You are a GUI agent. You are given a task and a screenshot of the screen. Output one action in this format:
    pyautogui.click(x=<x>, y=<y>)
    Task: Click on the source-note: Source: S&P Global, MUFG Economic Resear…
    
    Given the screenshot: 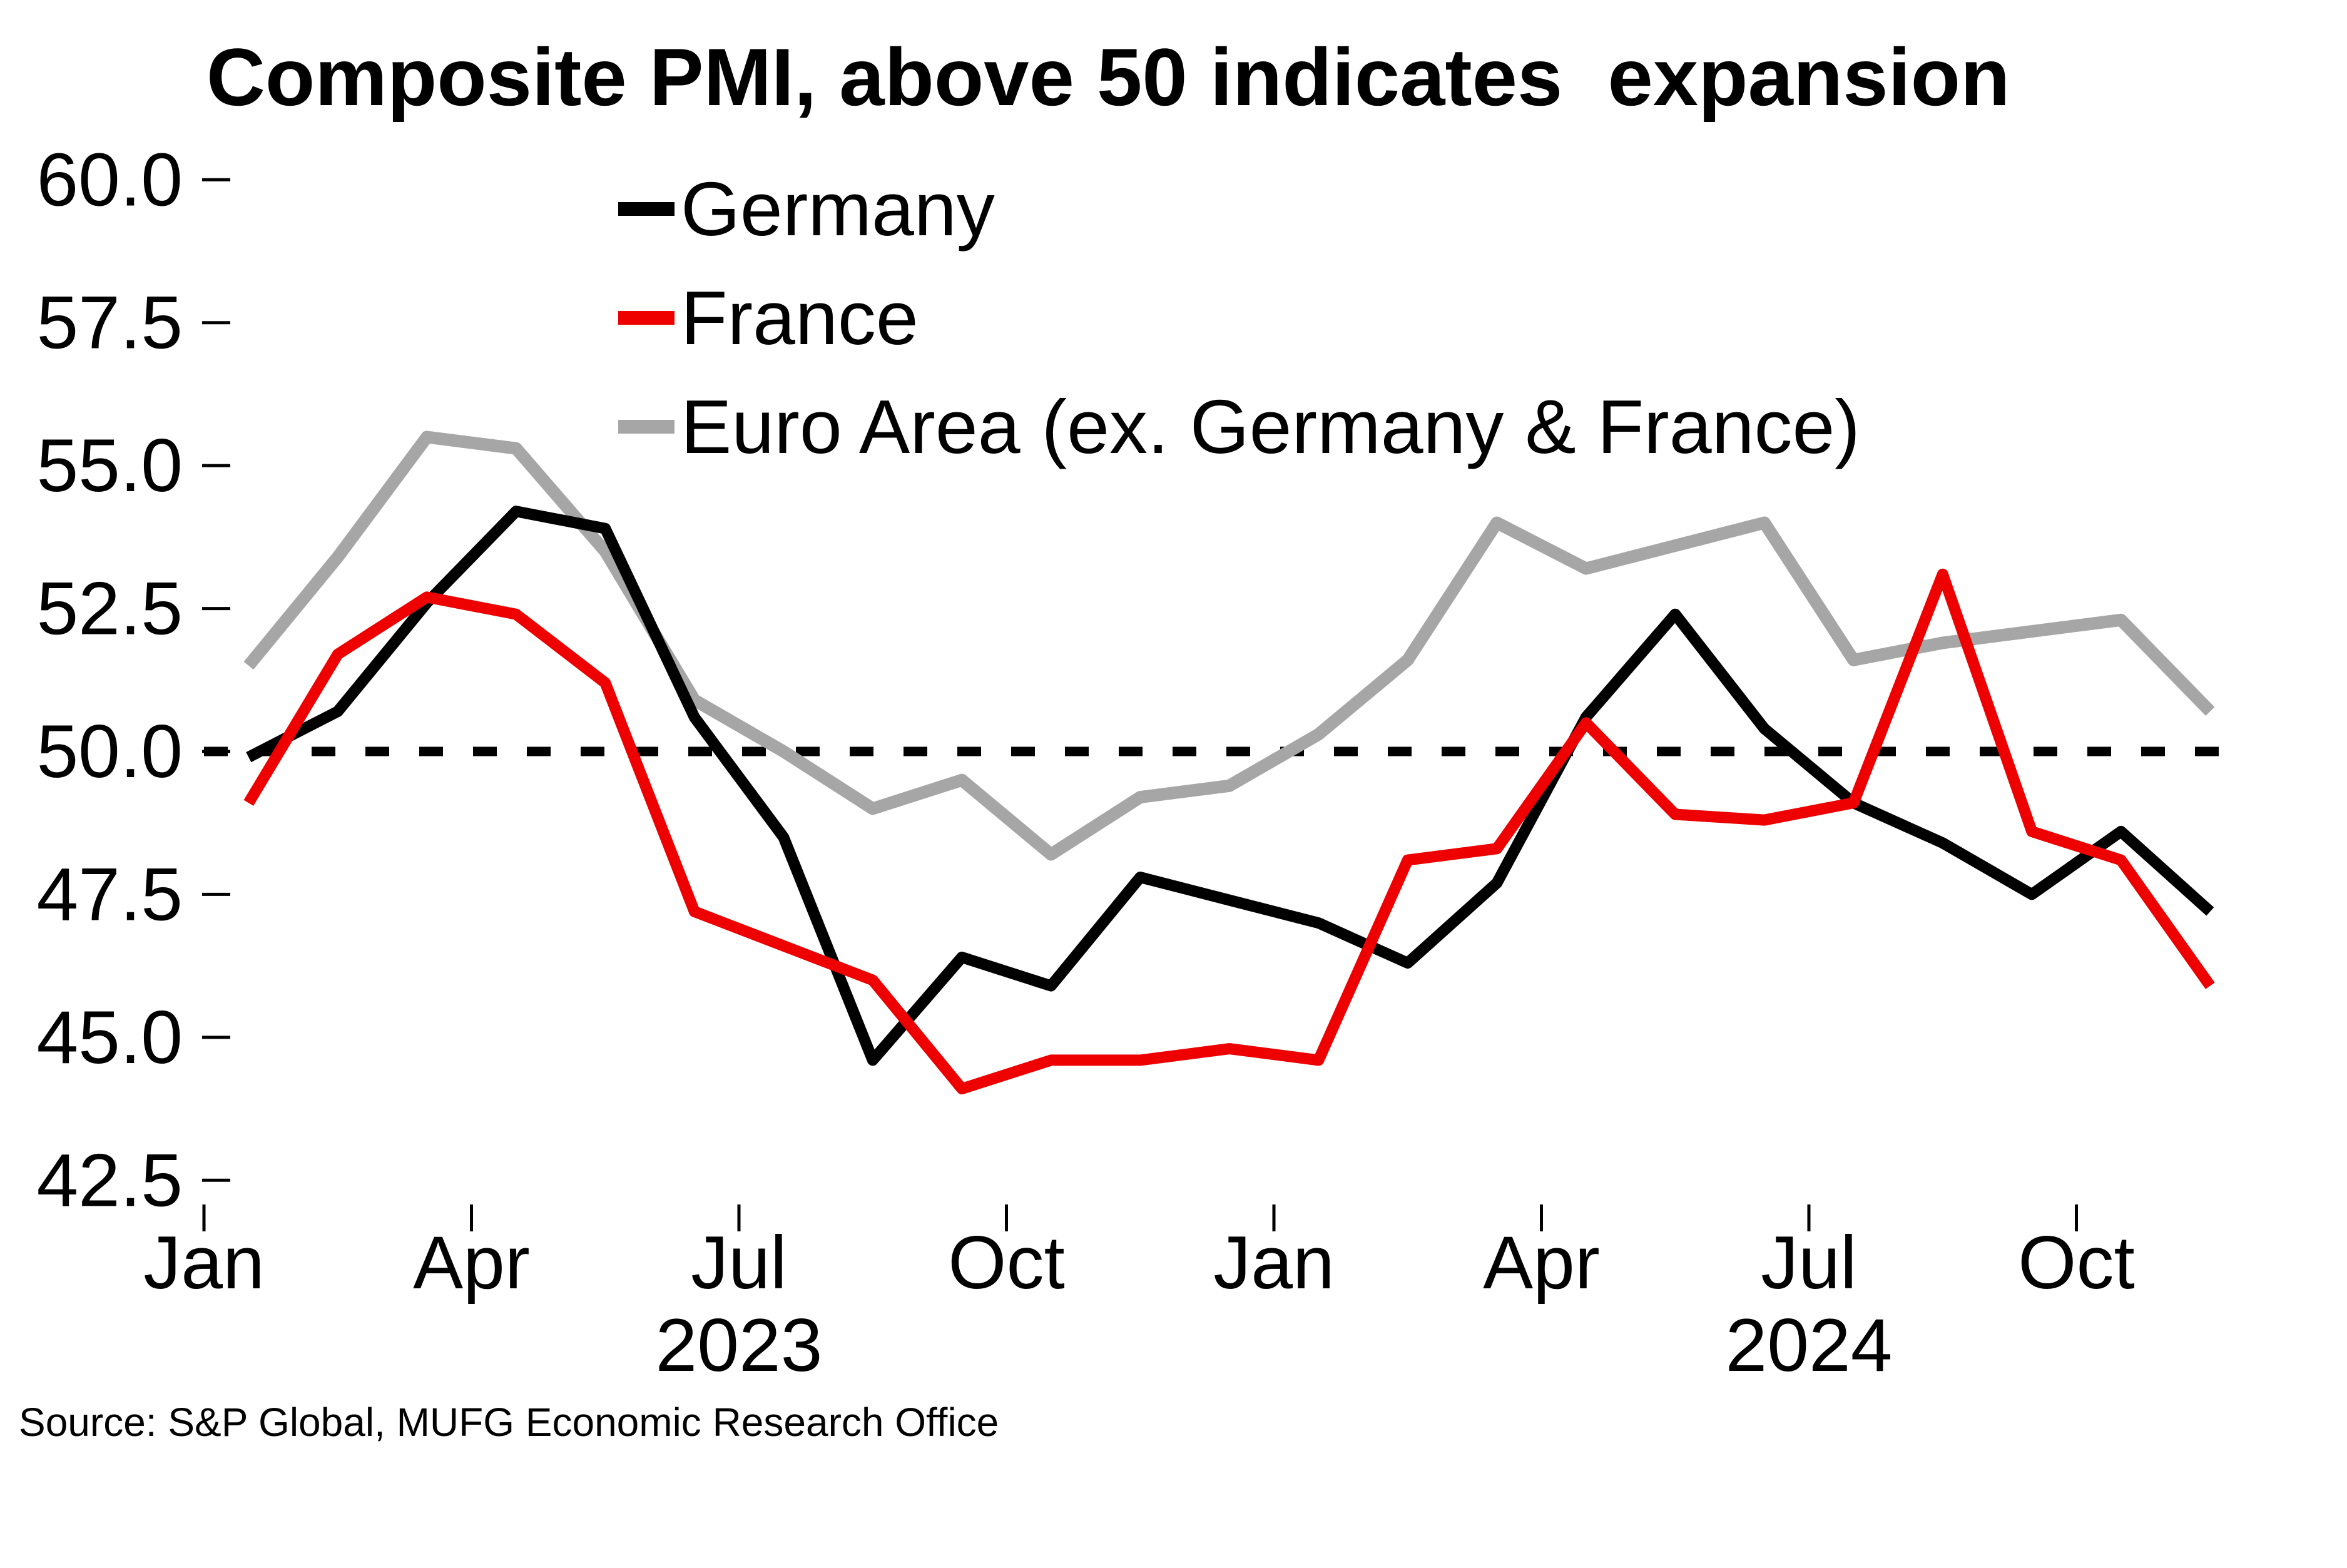 What is the action you would take?
    pyautogui.click(x=509, y=1422)
    